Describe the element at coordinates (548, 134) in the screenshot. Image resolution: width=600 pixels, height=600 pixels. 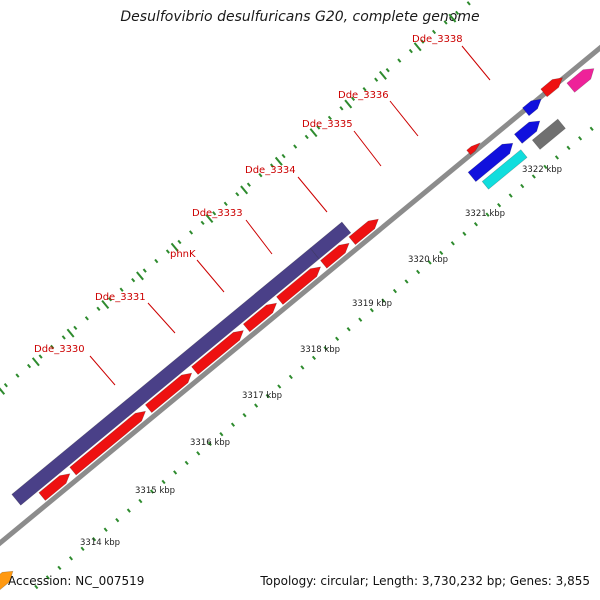
I see `gene-gray` at that location.